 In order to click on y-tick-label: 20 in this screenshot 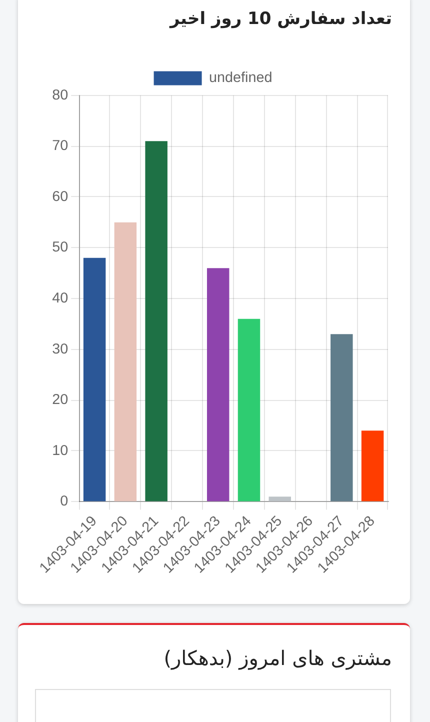, I will do `click(60, 400)`.